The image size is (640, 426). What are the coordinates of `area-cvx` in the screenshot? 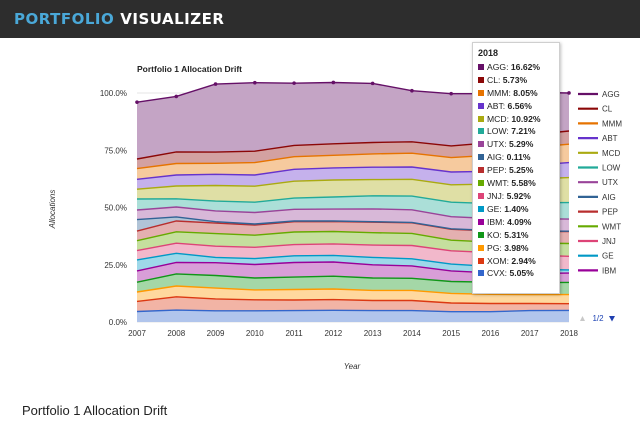 It's located at (353, 316).